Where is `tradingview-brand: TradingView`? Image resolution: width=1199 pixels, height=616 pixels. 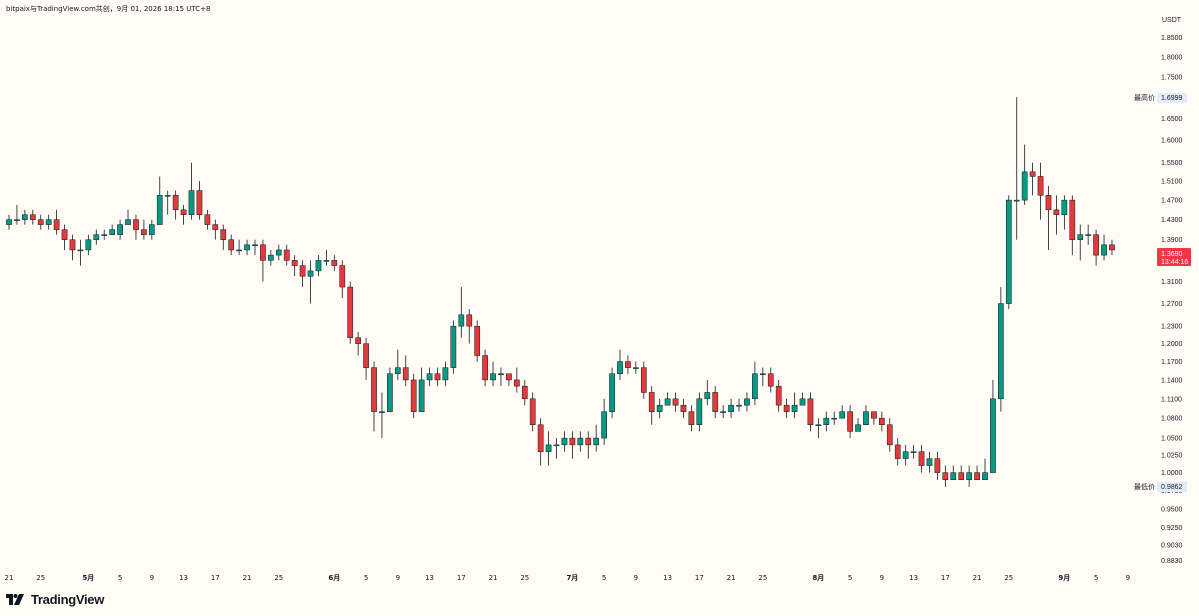
tradingview-brand: TradingView is located at coordinates (55, 599).